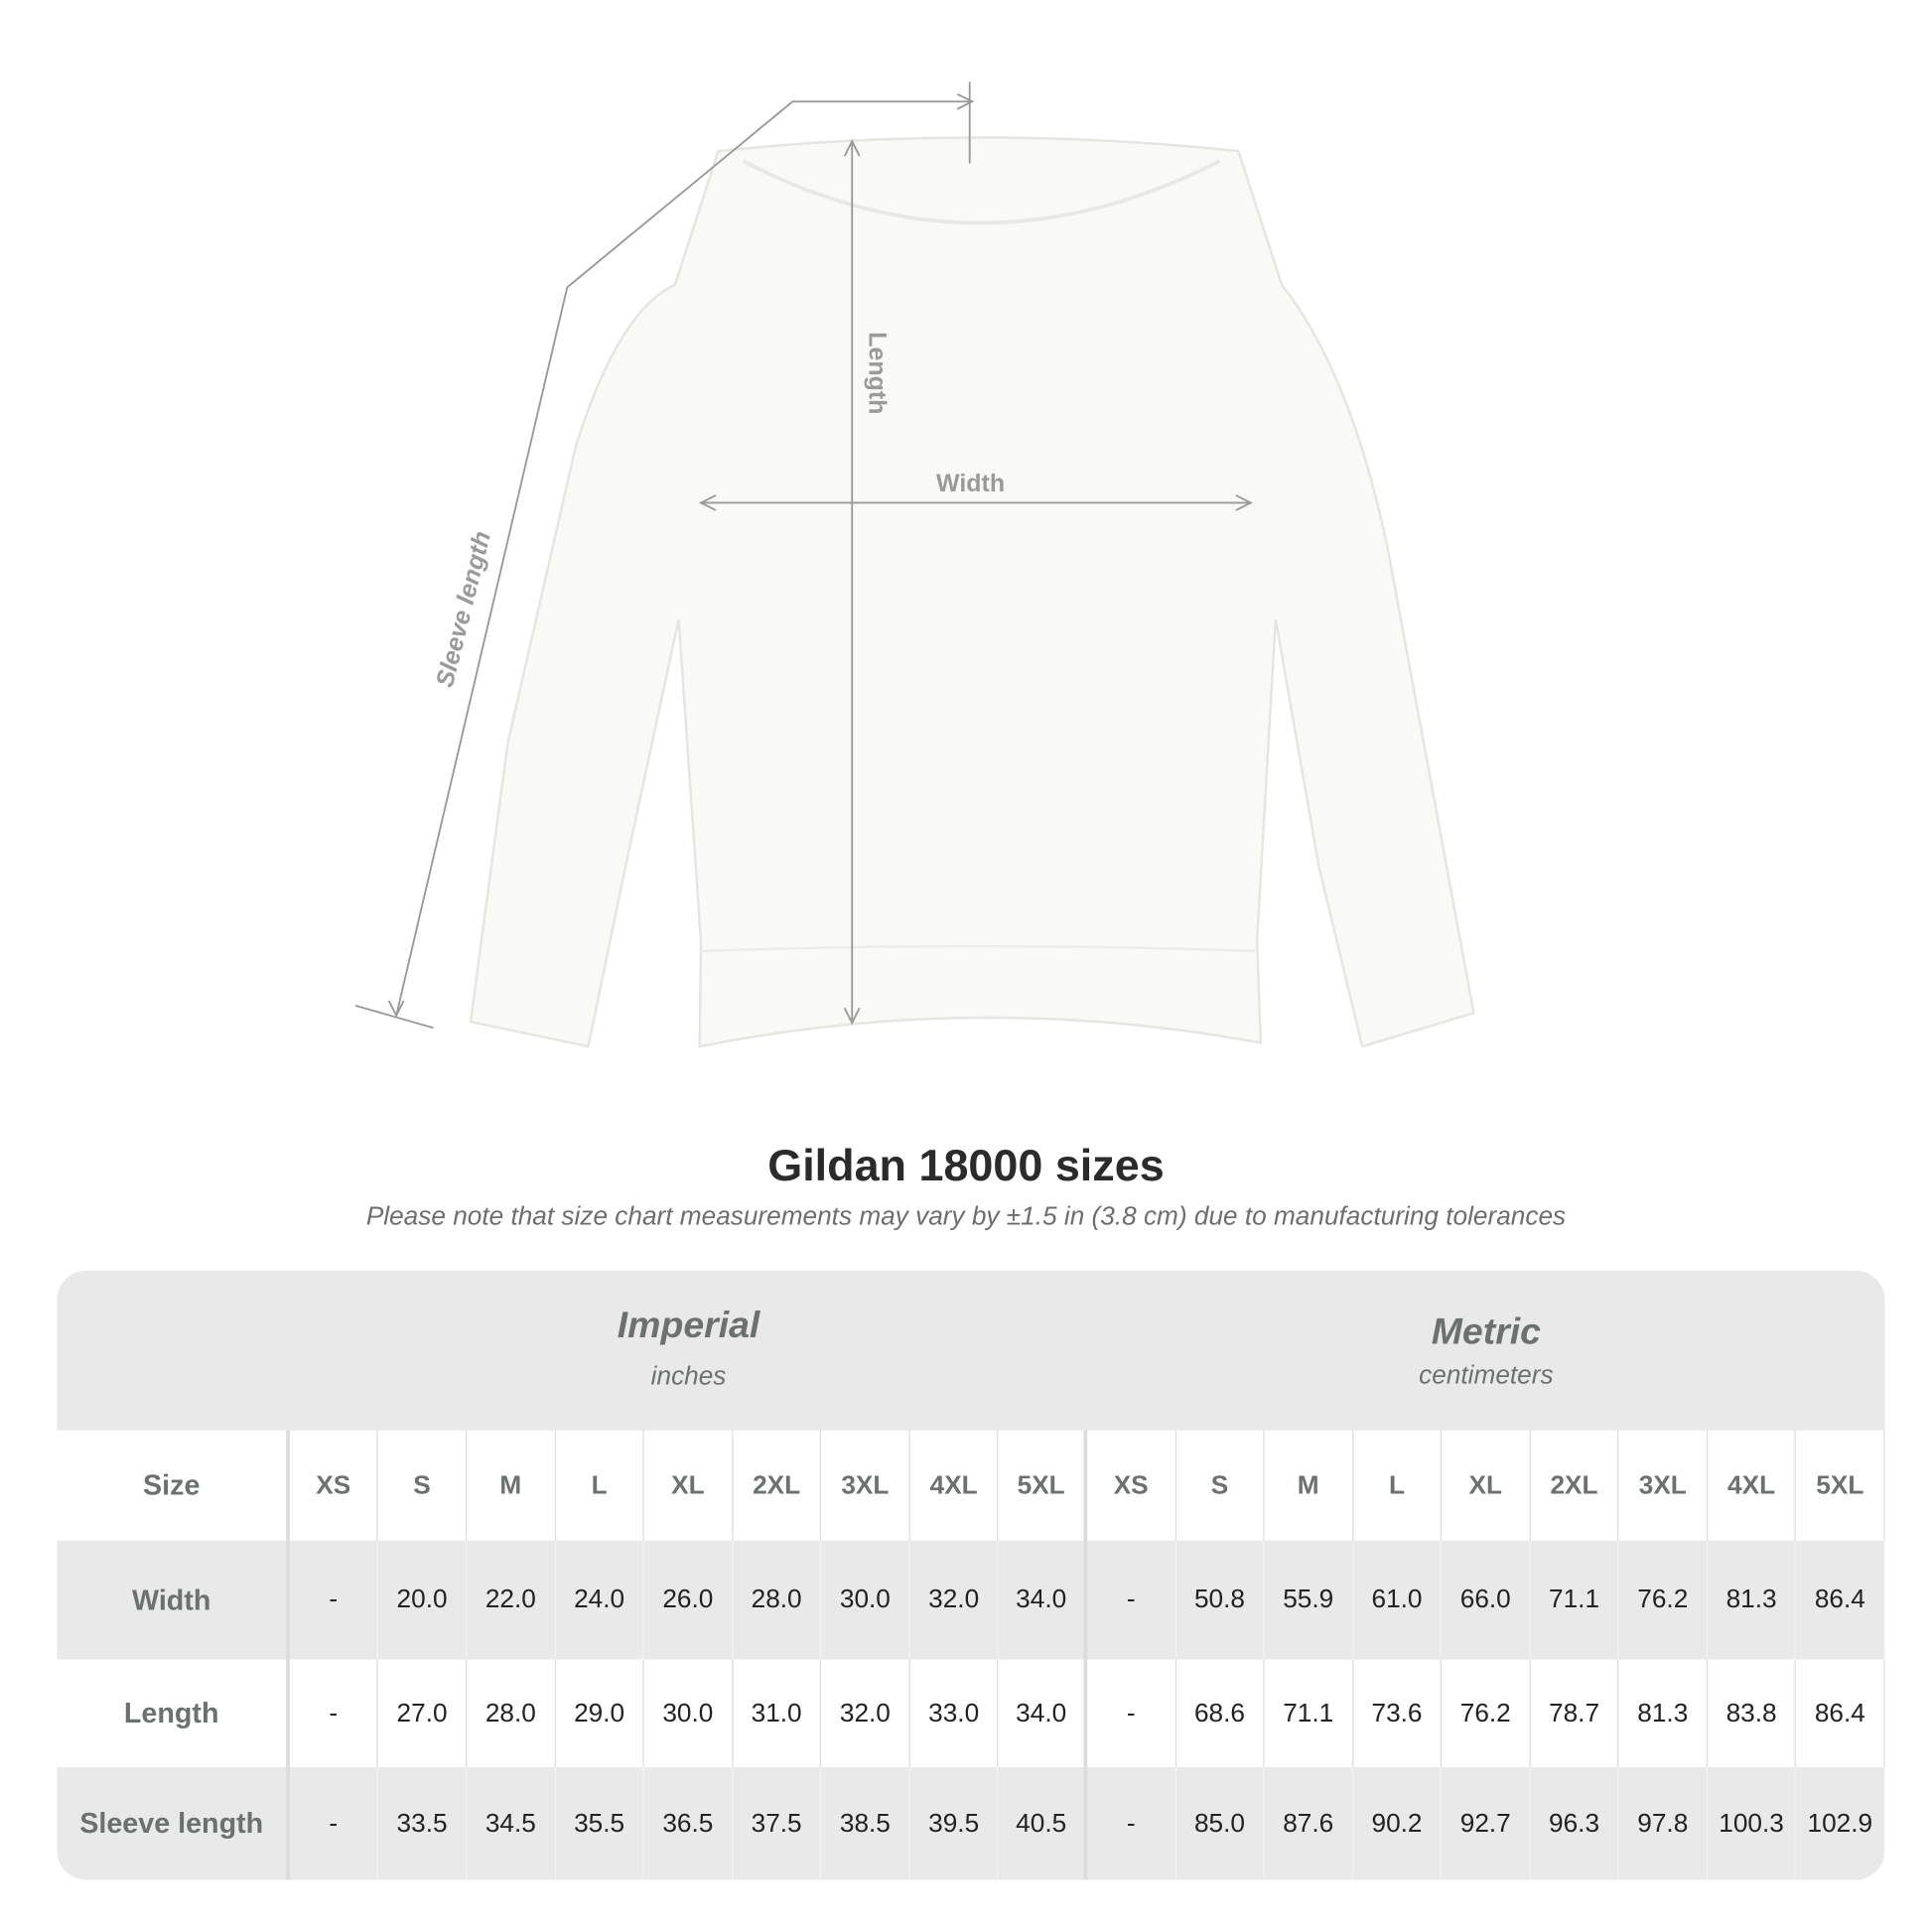 The image size is (1932, 1932). I want to click on row-label: Size, so click(173, 1486).